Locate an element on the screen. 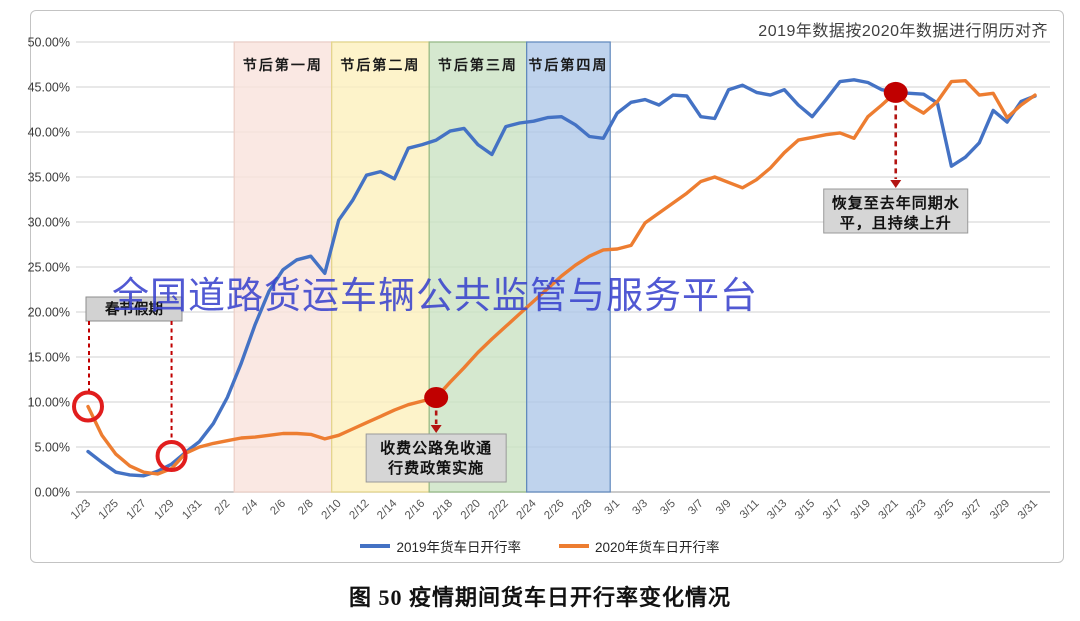  annotation-box-spring-festival is located at coordinates (134, 309).